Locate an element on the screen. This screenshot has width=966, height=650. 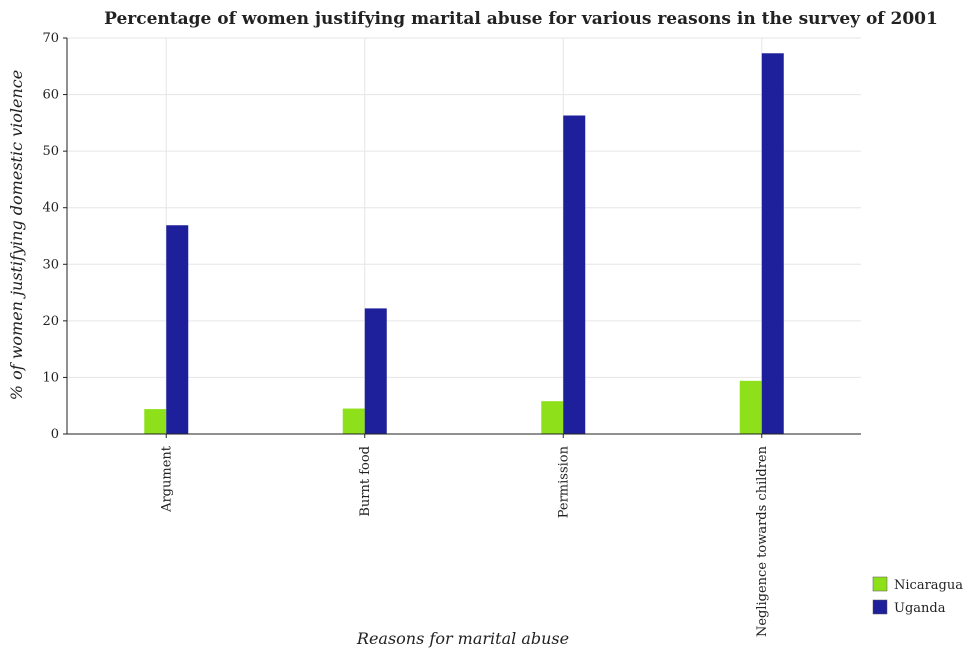
y-tick-label: 0 is located at coordinates (55, 434).